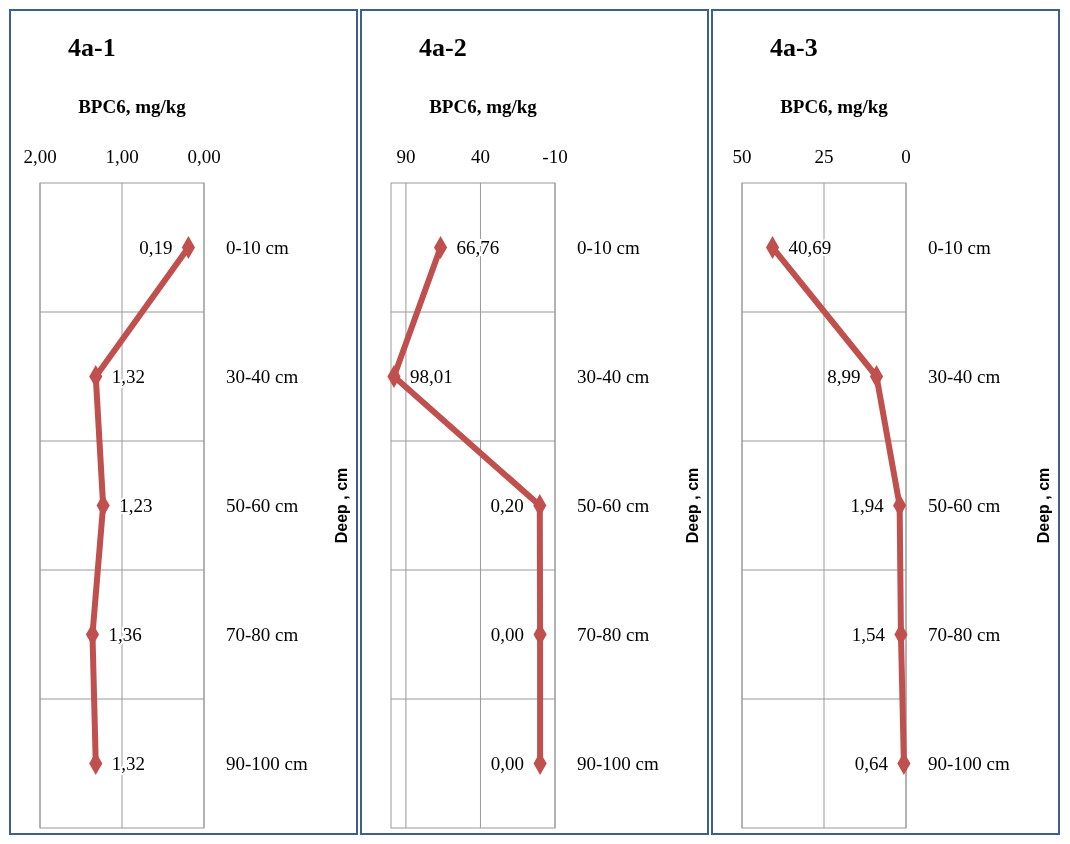  I want to click on data-label: 0,20, so click(507, 505).